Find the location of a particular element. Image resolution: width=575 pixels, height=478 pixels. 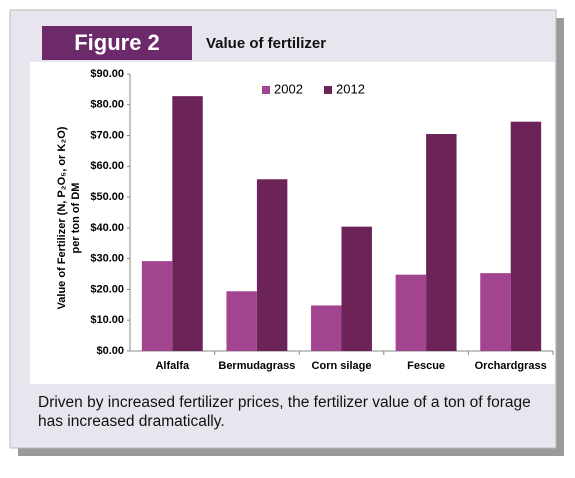

x-tick-label: Corn silage is located at coordinates (342, 366).